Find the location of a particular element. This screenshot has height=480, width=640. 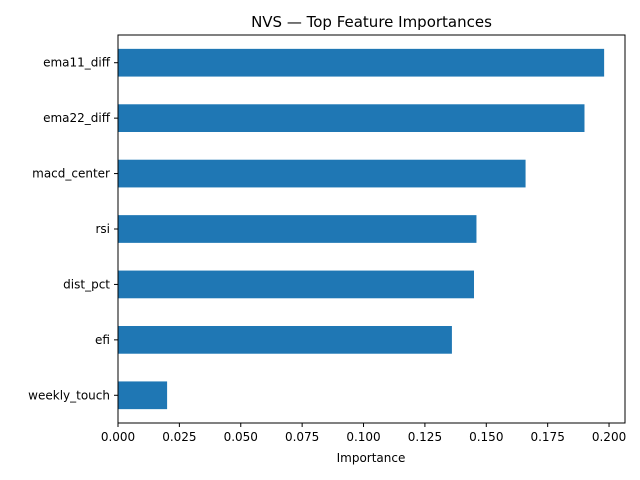

y-tick-label: macd_center is located at coordinates (71, 174).